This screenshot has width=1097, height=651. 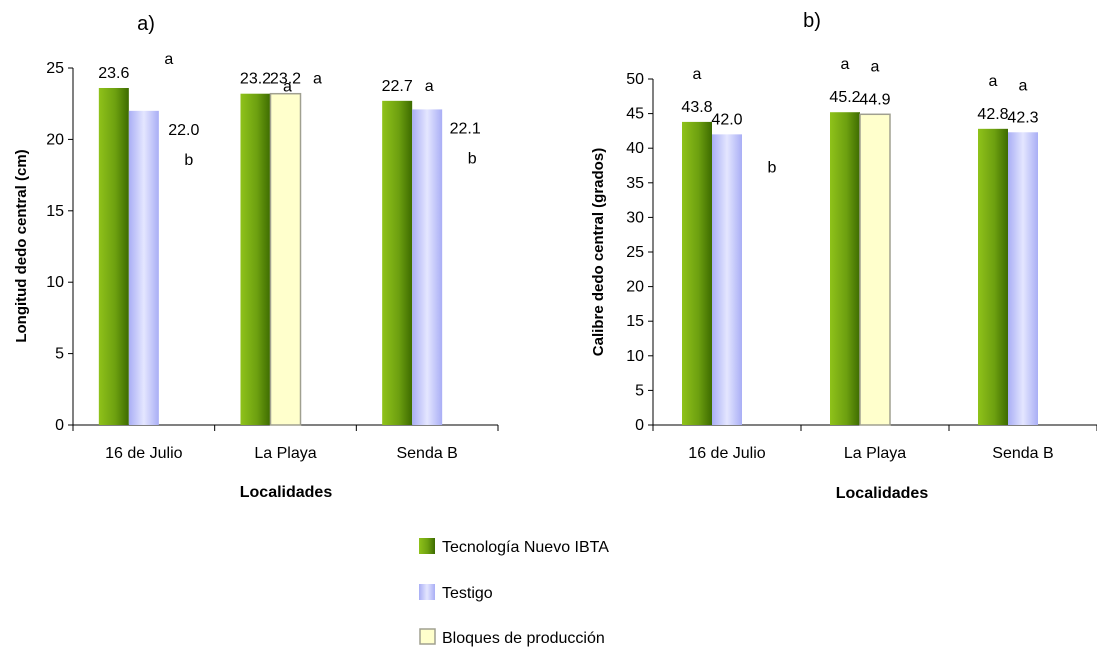 I want to click on data-label: 42.8, so click(x=992, y=114).